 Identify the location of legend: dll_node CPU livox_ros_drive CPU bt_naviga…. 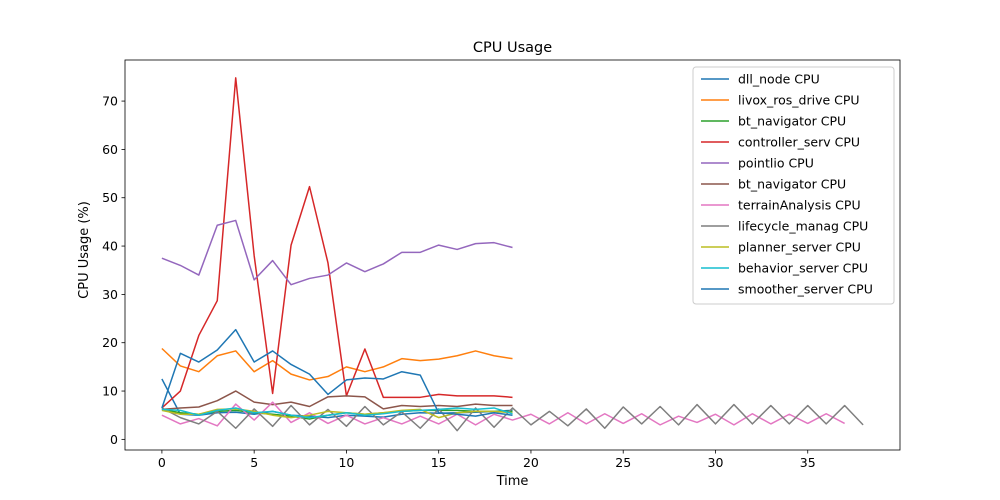
(793, 185).